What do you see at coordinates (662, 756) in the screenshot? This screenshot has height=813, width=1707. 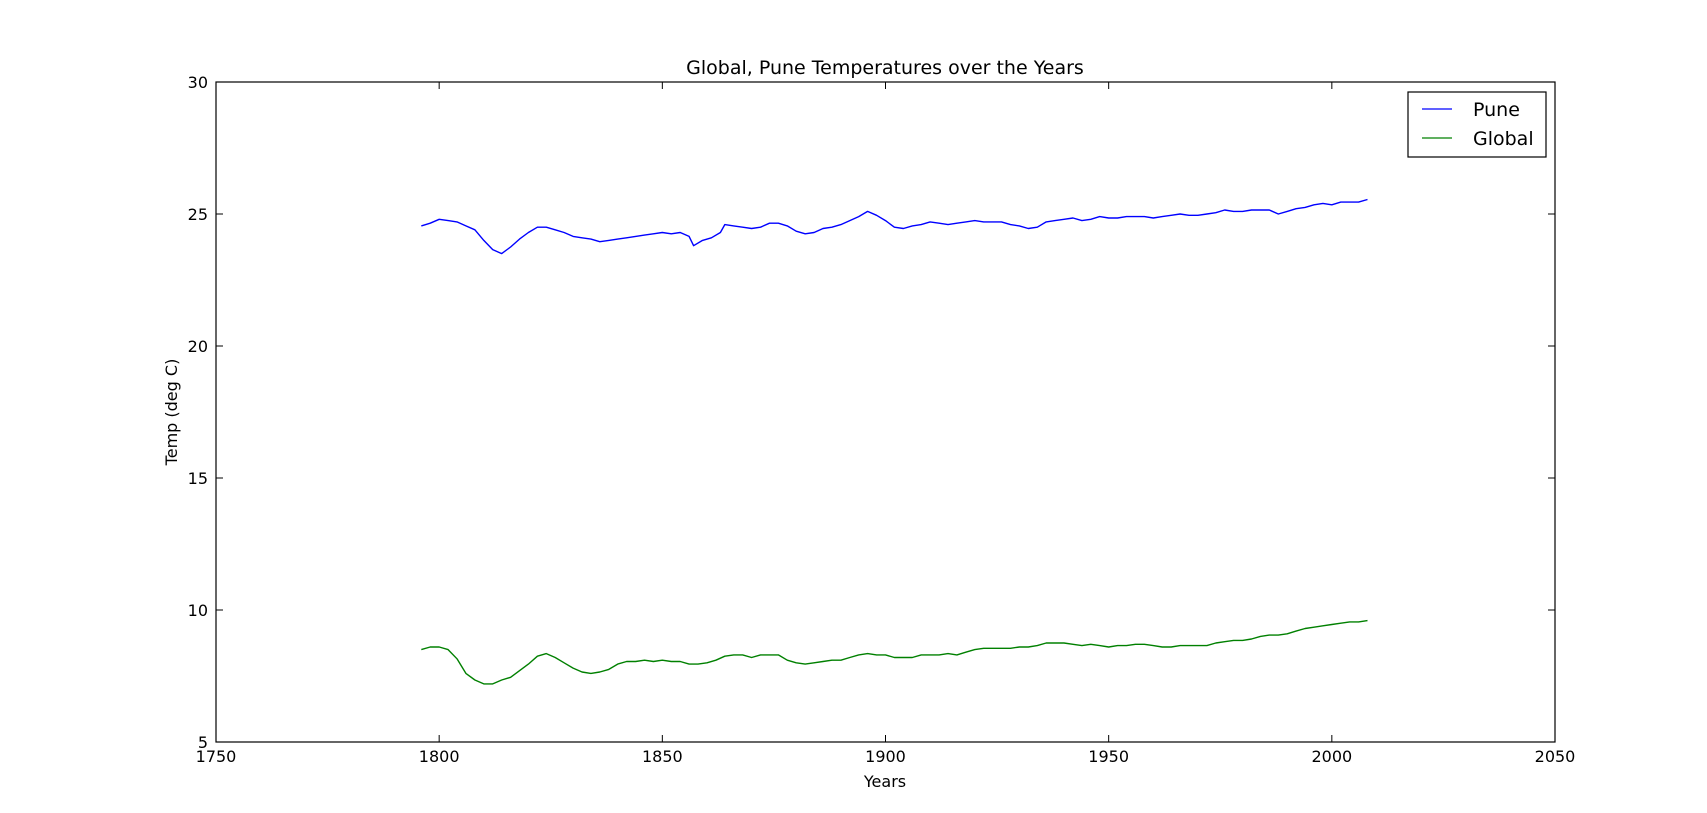 I see `x-tick-label: 1850` at bounding box center [662, 756].